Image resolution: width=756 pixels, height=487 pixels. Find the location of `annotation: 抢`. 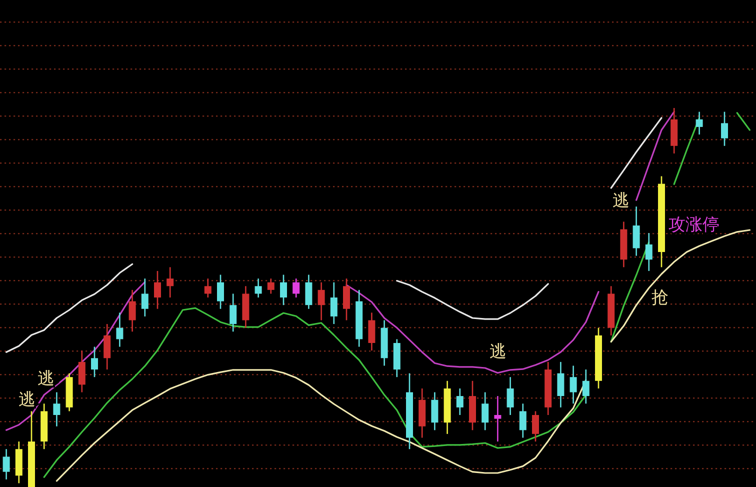

annotation: 抢 is located at coordinates (660, 298).